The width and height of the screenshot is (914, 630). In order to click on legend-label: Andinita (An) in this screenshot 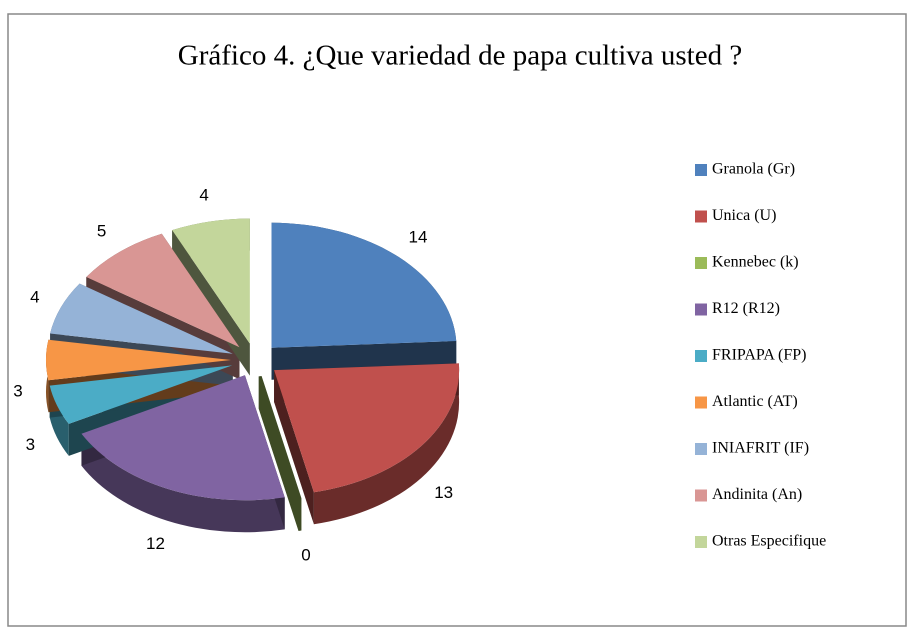, I will do `click(757, 494)`.